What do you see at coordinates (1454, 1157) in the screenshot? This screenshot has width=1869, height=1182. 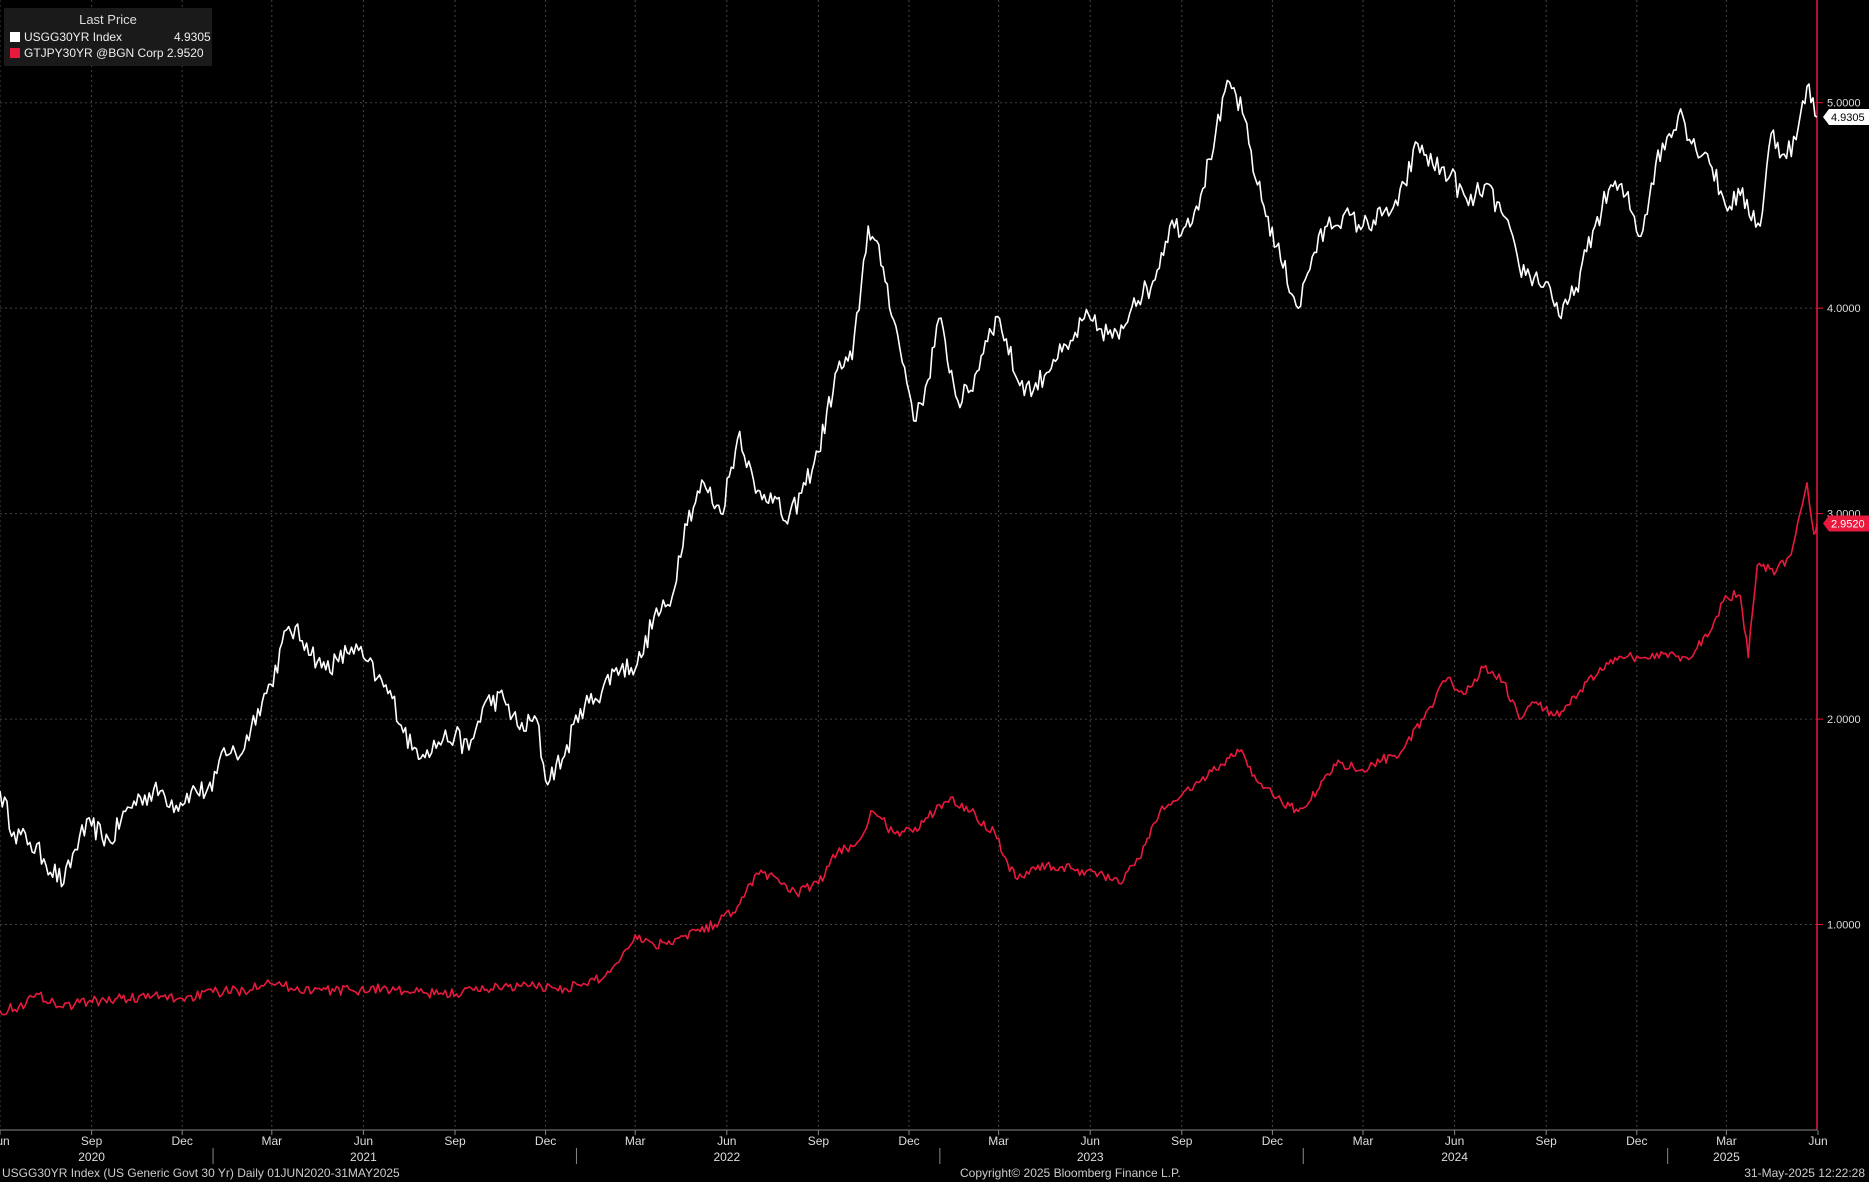 I see `x-year-label: 2024` at bounding box center [1454, 1157].